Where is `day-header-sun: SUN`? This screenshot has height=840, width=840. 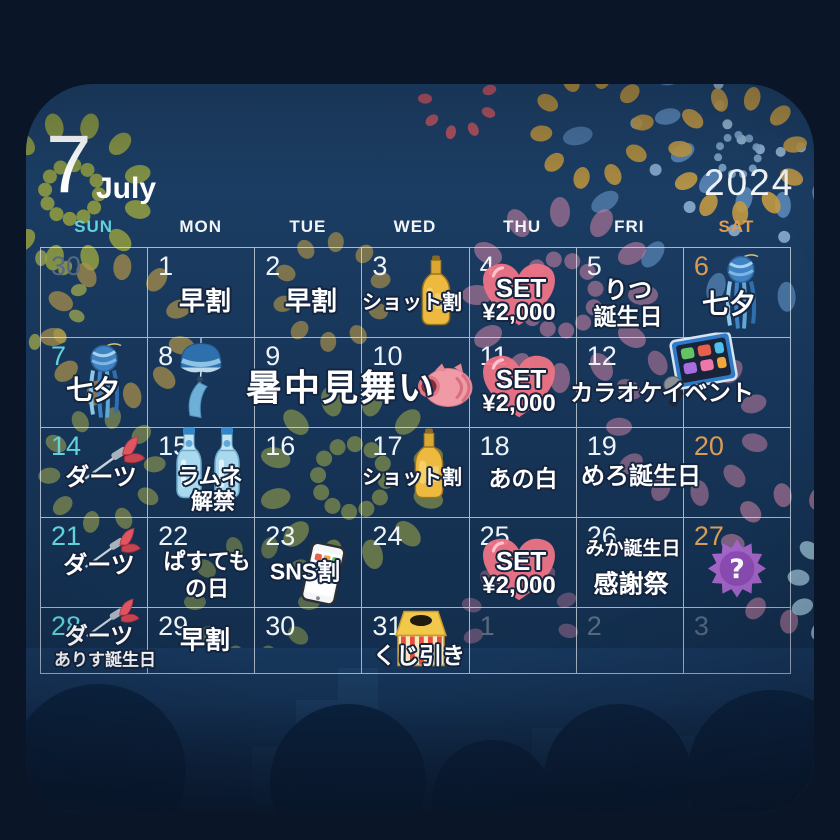 day-header-sun: SUN is located at coordinates (94, 226).